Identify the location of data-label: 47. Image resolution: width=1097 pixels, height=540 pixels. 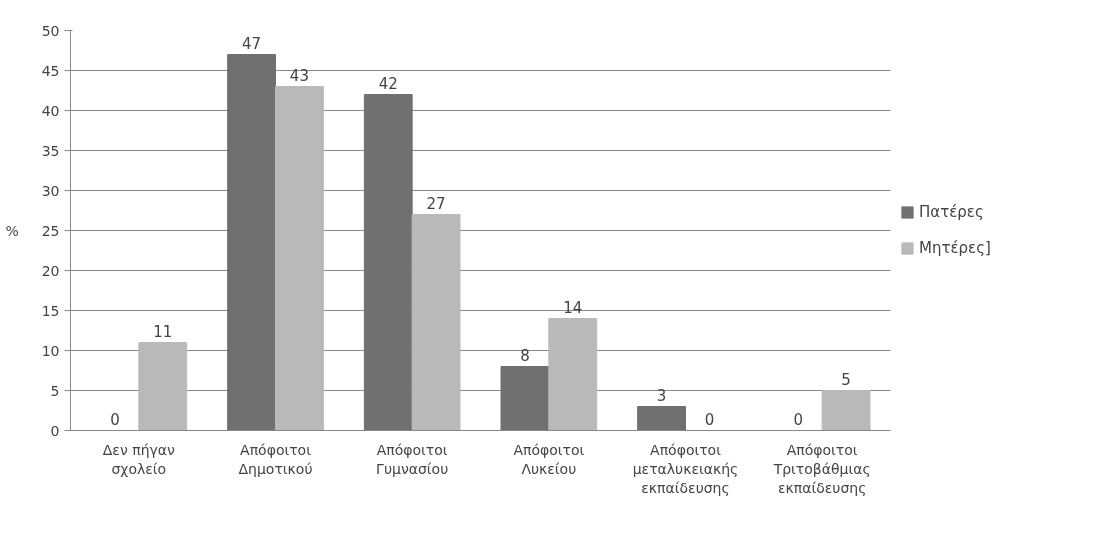
(252, 43).